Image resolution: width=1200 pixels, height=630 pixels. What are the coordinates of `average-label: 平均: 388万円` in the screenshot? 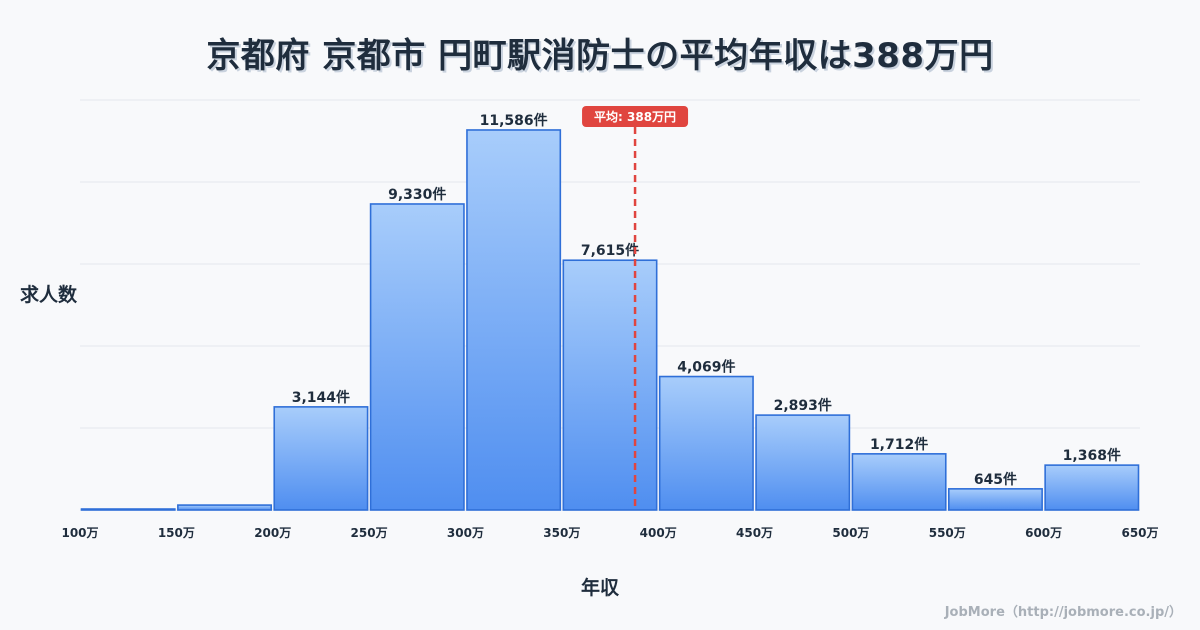 It's located at (635, 116).